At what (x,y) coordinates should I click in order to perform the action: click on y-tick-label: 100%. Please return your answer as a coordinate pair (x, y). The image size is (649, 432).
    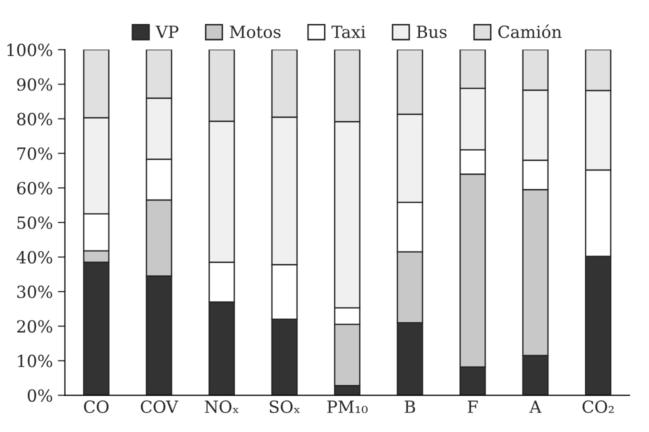
    Looking at the image, I should click on (29, 50).